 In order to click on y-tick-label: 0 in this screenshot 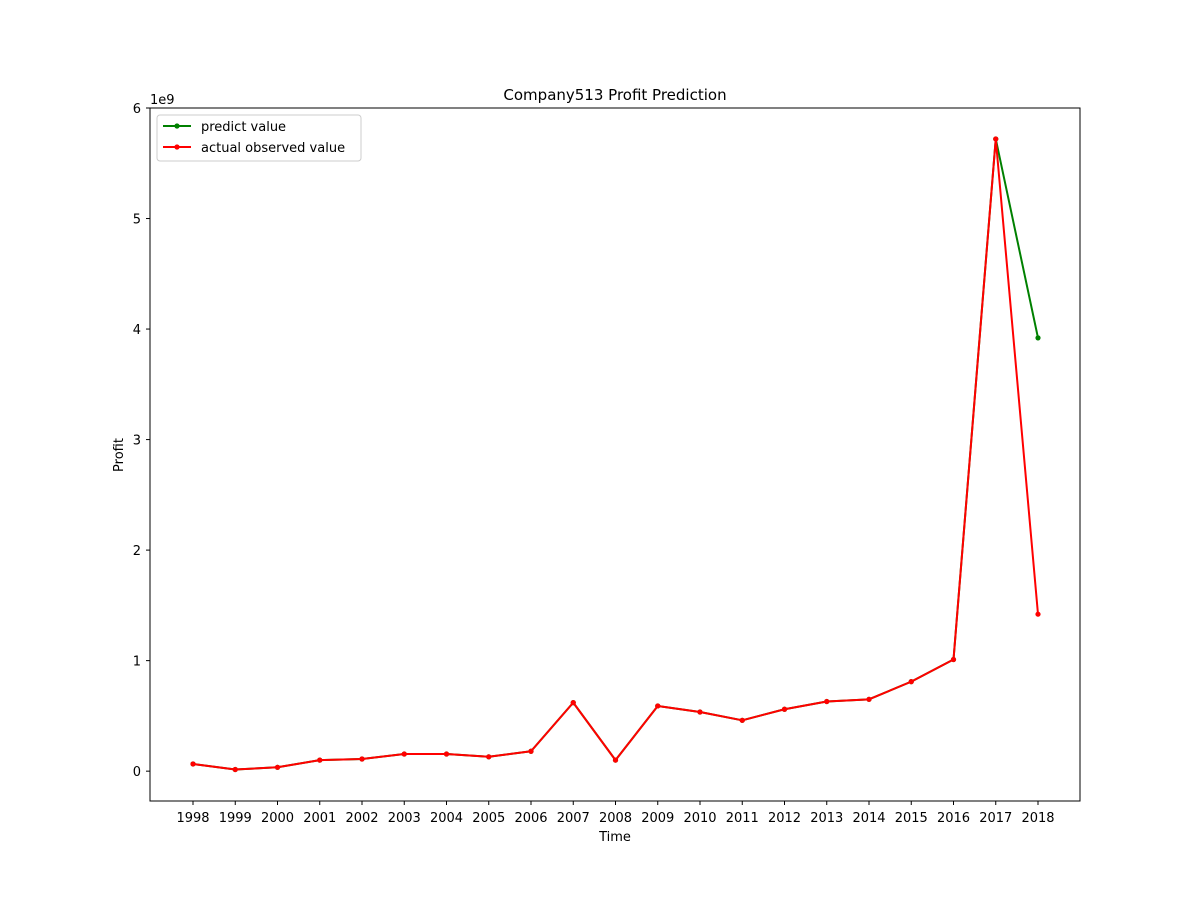, I will do `click(137, 772)`.